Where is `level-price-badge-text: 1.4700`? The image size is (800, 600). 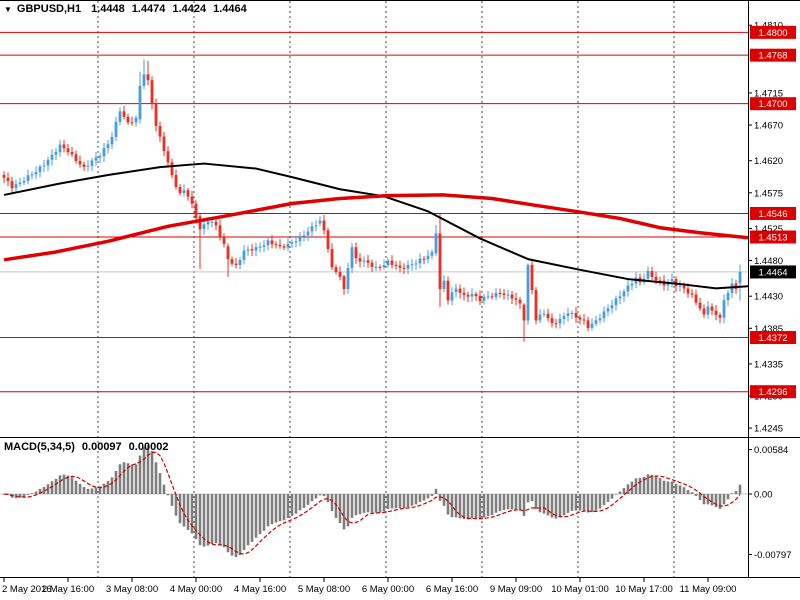
level-price-badge-text: 1.4700 is located at coordinates (772, 104).